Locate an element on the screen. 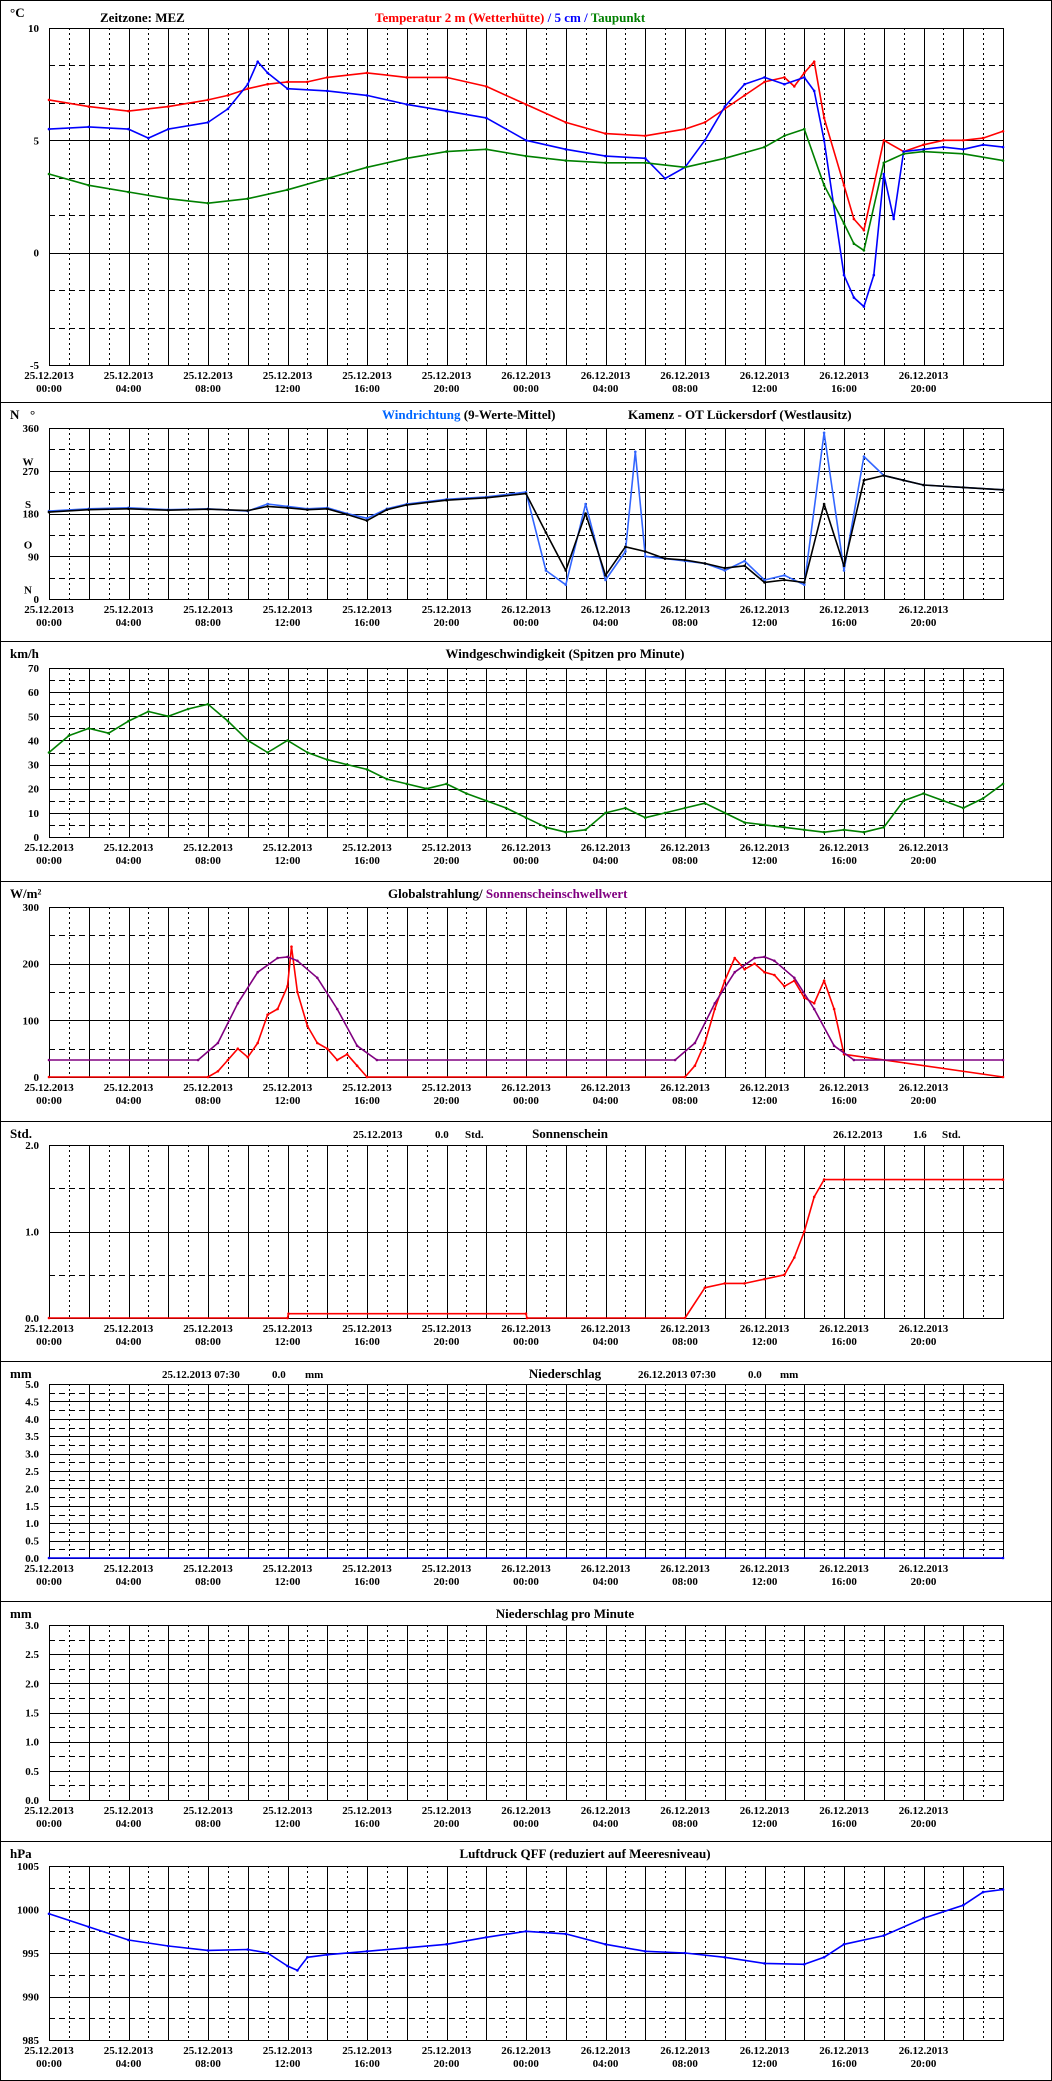 The height and width of the screenshot is (2081, 1052). chart-title-part: Taupunkt is located at coordinates (618, 17).